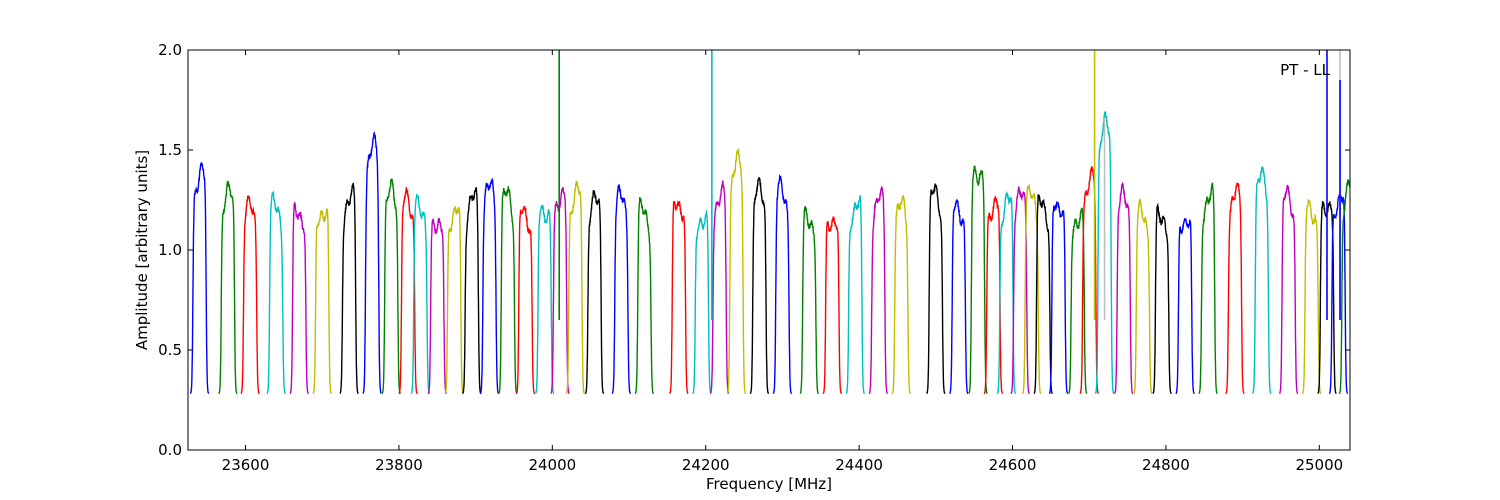  Describe the element at coordinates (859, 465) in the screenshot. I see `x-tick-label: 24400` at that location.